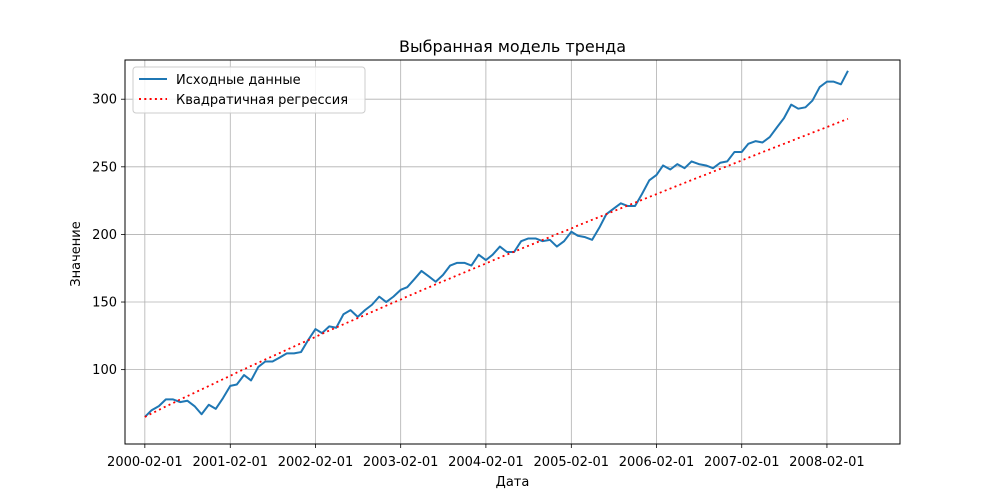 The image size is (1000, 504). What do you see at coordinates (401, 462) in the screenshot?
I see `x-tick-label: 2003-02-01` at bounding box center [401, 462].